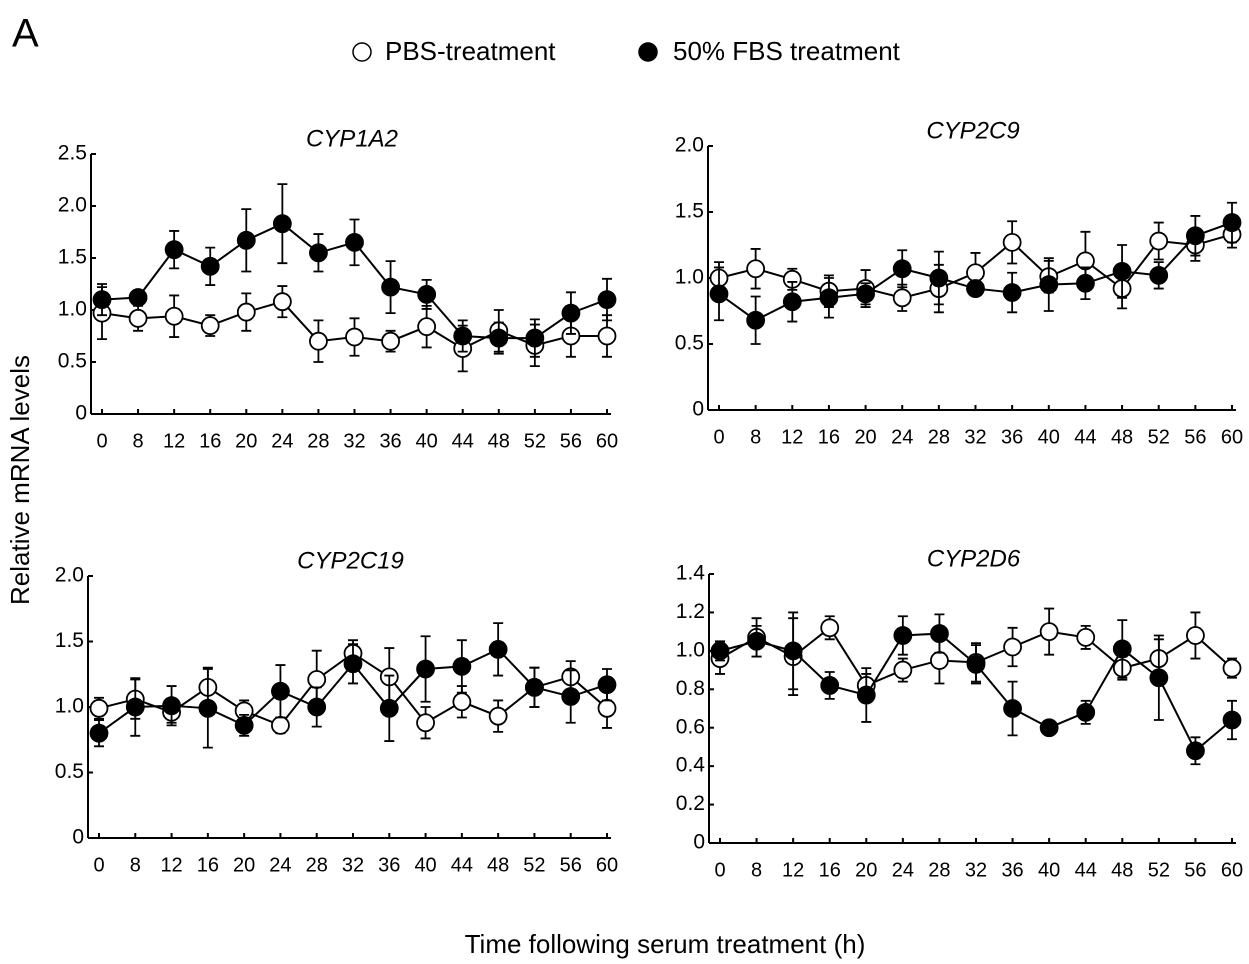 This screenshot has height=964, width=1249. Describe the element at coordinates (72, 205) in the screenshot. I see `y-tick-label: 2.0` at that location.